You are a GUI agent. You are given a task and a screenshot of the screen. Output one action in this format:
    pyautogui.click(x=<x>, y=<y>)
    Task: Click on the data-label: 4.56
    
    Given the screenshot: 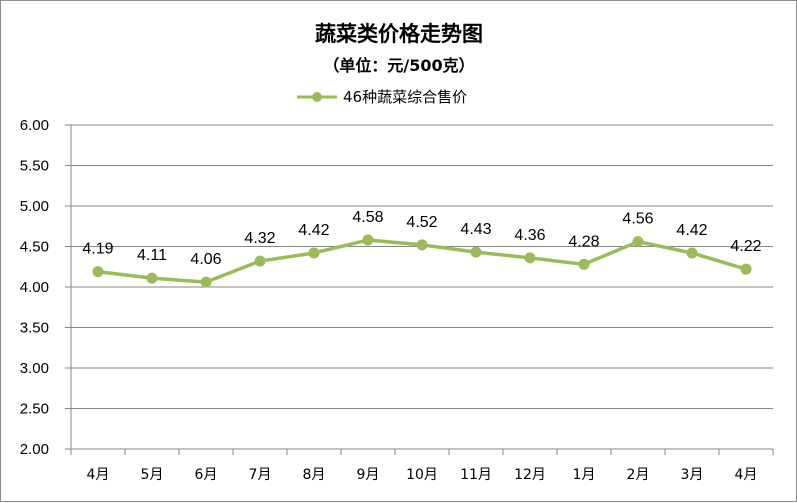 What is the action you would take?
    pyautogui.click(x=637, y=219)
    